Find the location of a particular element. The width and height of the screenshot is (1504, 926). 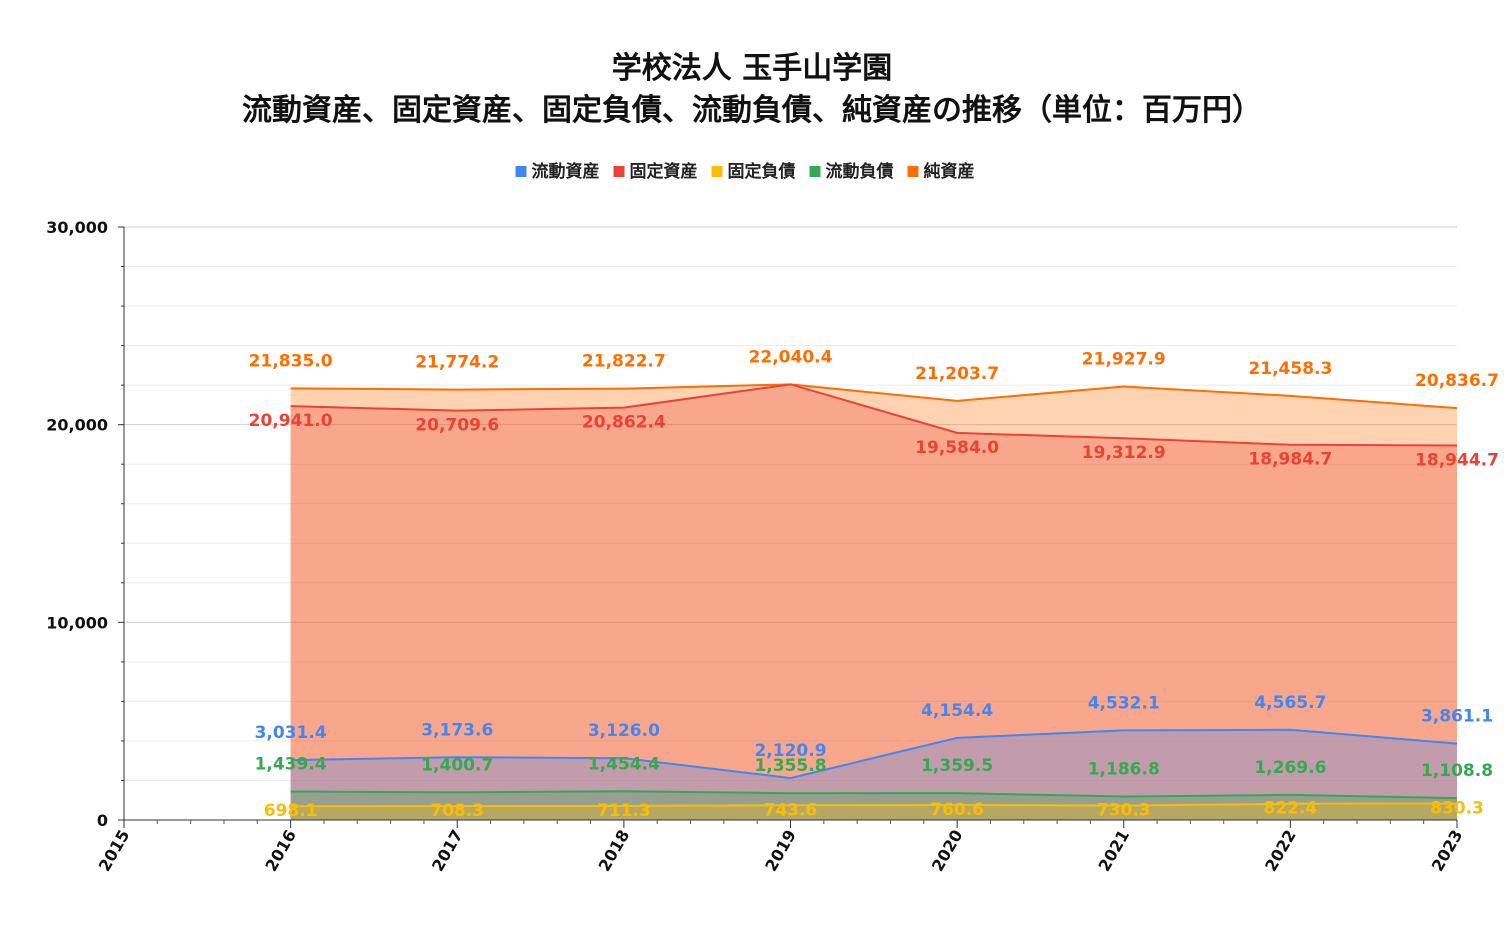

data-label: 1,186.8 is located at coordinates (1124, 770).